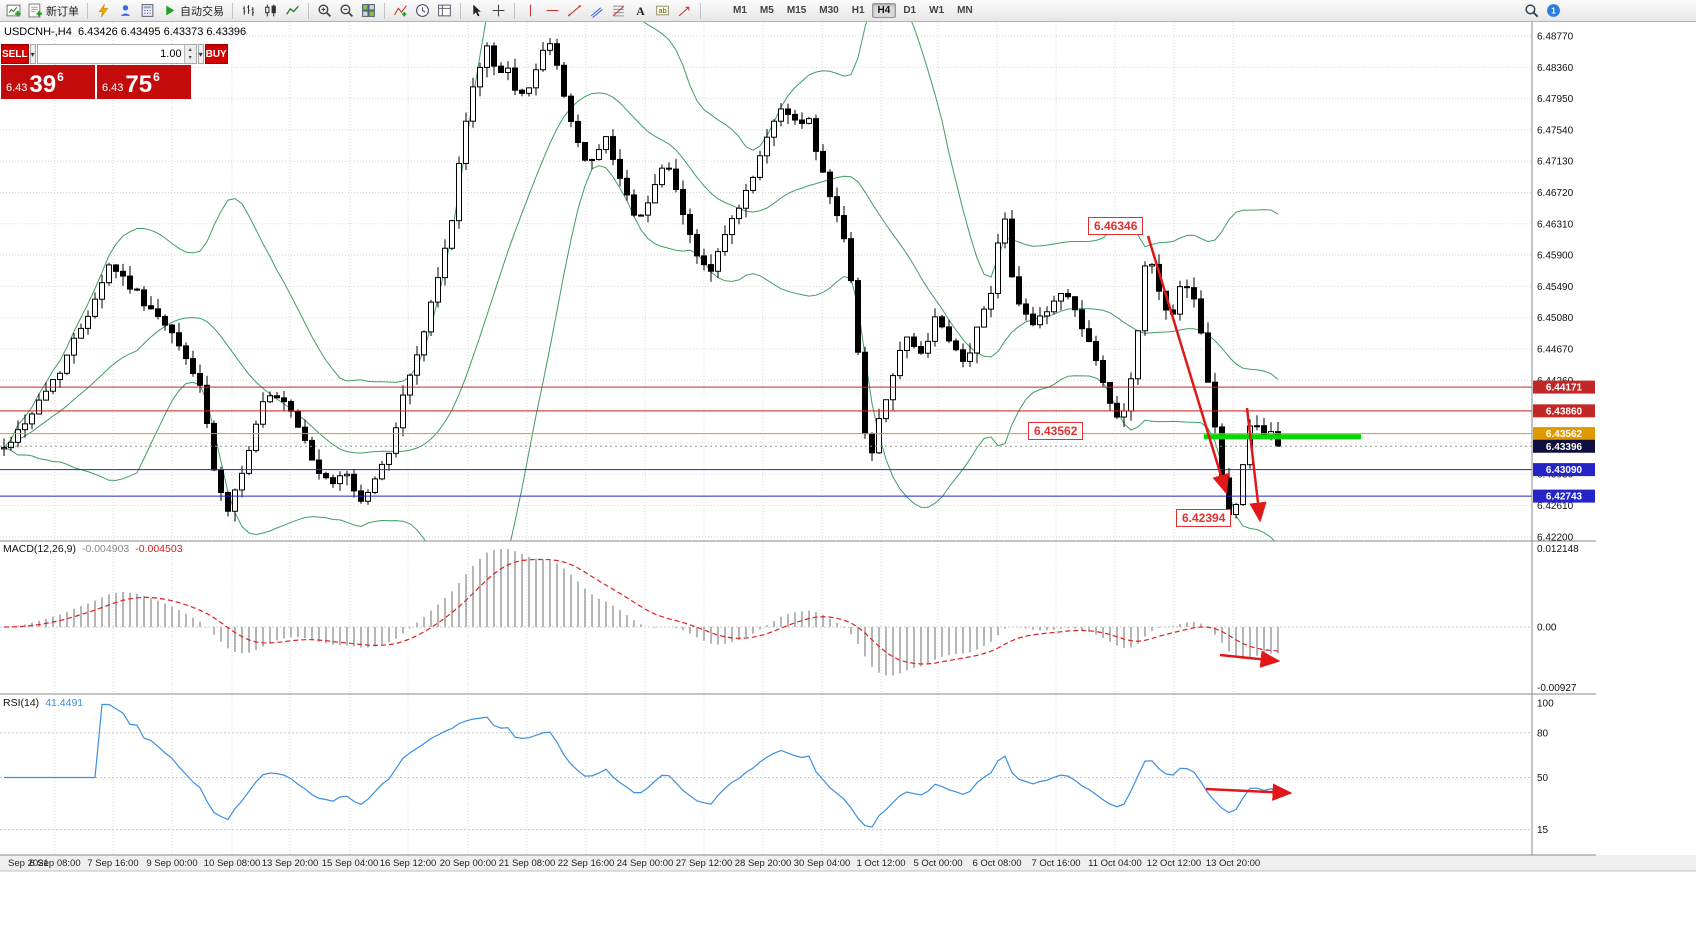 The width and height of the screenshot is (1696, 946). What do you see at coordinates (216, 54) in the screenshot?
I see `buy-button: BUY` at bounding box center [216, 54].